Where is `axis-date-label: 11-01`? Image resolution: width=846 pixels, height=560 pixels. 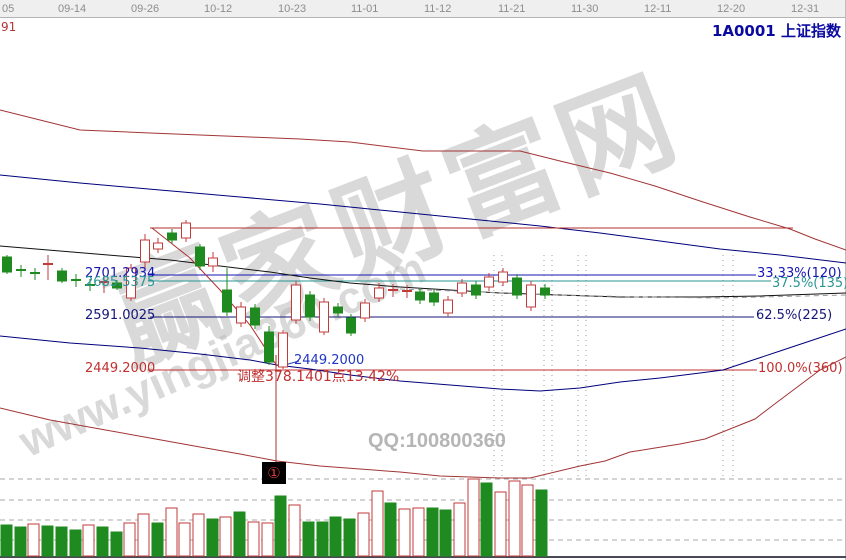 axis-date-label: 11-01 is located at coordinates (365, 9).